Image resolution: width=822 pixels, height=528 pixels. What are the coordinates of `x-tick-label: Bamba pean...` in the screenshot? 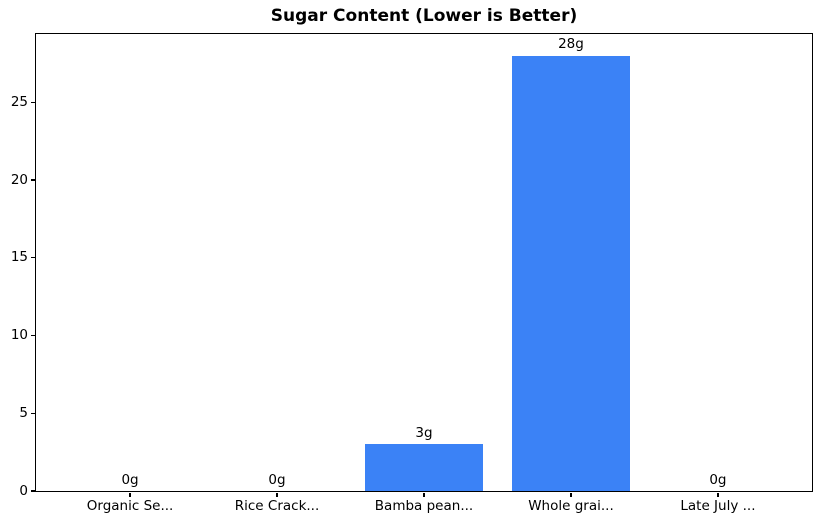 It's located at (424, 506).